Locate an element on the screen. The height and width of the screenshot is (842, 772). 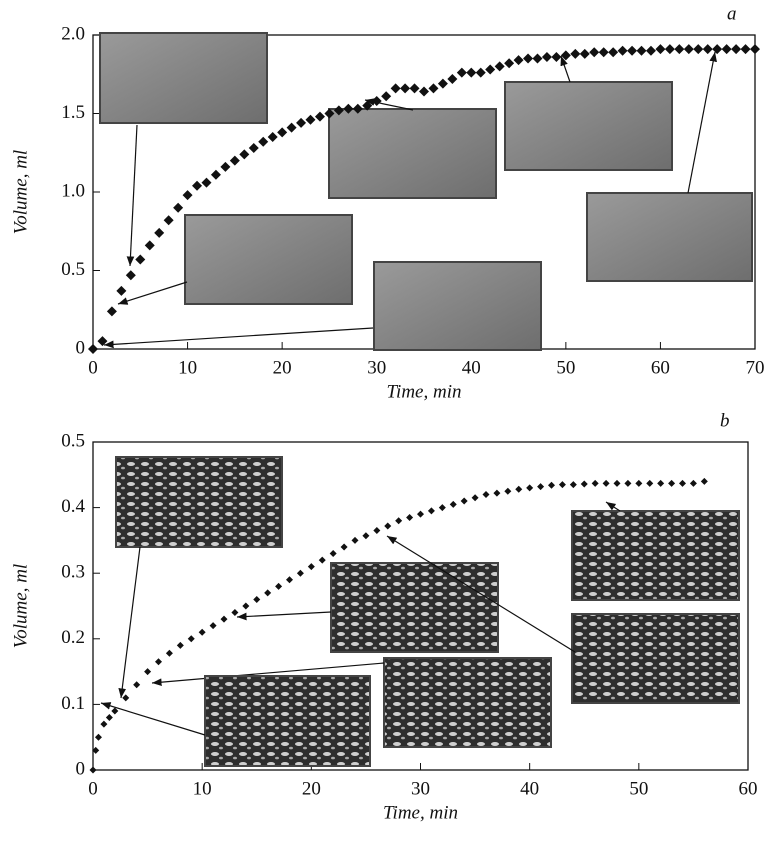
x-tick-label: 50 is located at coordinates (638, 788).